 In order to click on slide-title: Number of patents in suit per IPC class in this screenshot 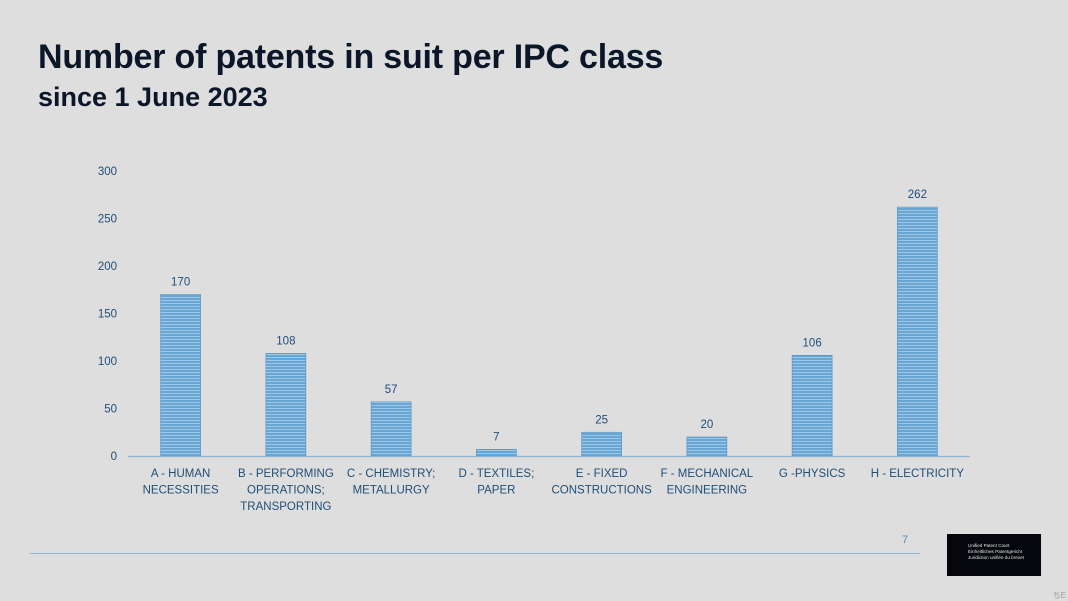, I will do `click(351, 57)`.